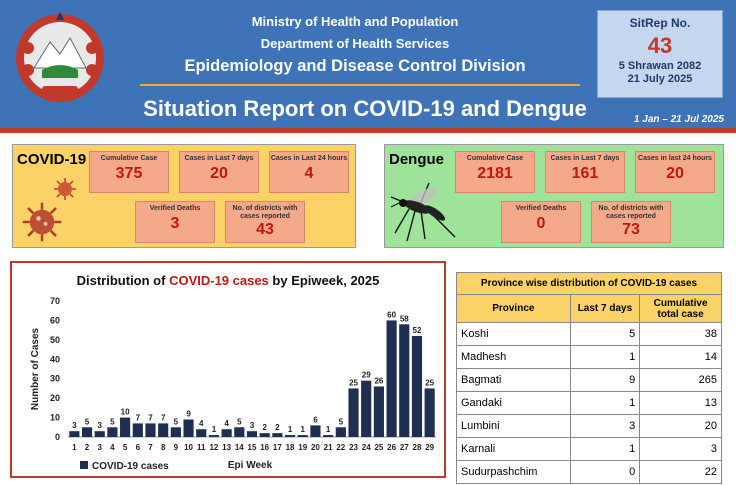 Image resolution: width=736 pixels, height=485 pixels. I want to click on province-last7: 3, so click(605, 426).